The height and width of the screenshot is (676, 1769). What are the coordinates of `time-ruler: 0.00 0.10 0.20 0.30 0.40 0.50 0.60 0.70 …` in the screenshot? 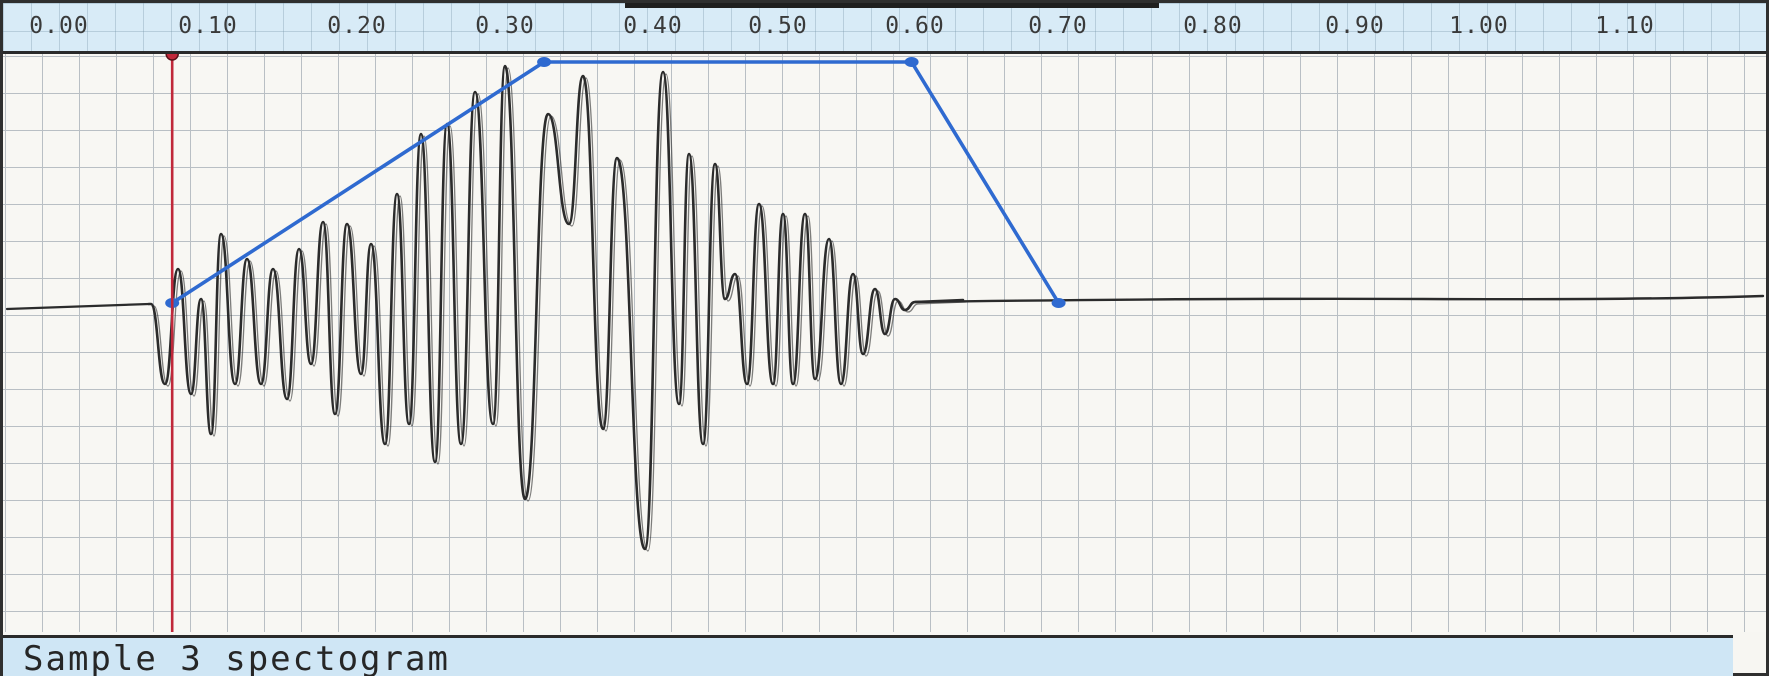 It's located at (884, 28).